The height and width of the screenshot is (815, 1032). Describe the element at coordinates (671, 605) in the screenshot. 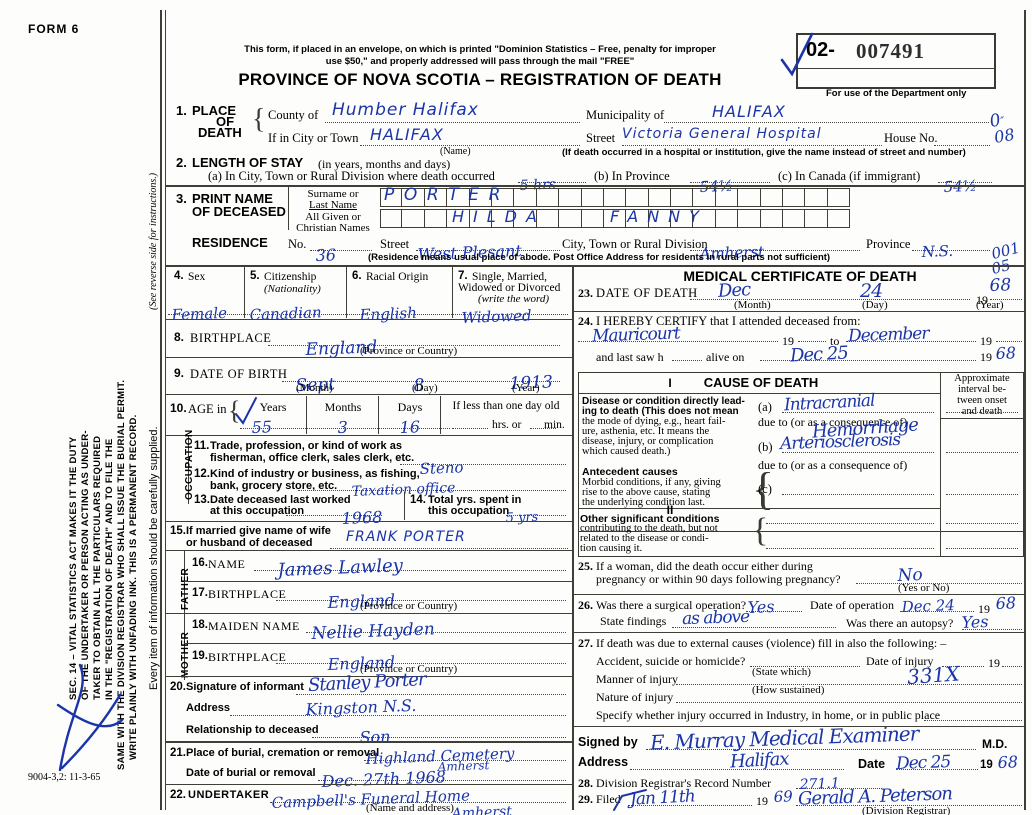

I see `section-26-label: Was there a surgical operation?` at that location.